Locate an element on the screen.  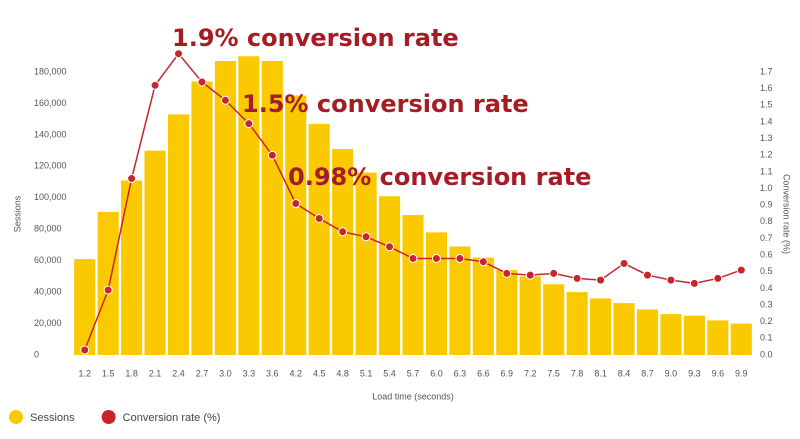
legend-label: Conversion rate (%) is located at coordinates (172, 418).